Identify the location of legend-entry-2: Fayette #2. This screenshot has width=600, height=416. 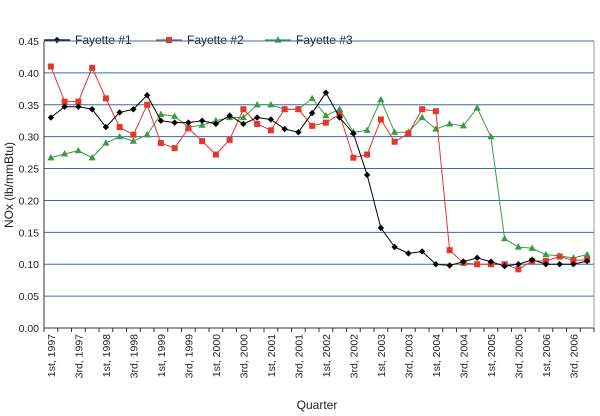
(200, 40).